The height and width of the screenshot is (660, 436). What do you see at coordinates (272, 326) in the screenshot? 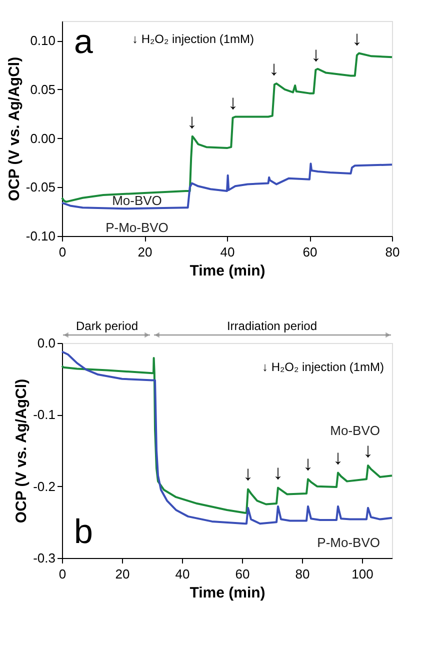
I see `text: Irradiation period` at bounding box center [272, 326].